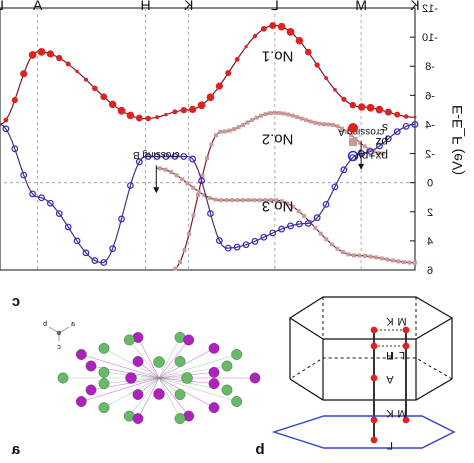 Image resolution: width=474 pixels, height=463 pixels. Describe the element at coordinates (15, 449) in the screenshot. I see `panel-letter-a: a` at that location.